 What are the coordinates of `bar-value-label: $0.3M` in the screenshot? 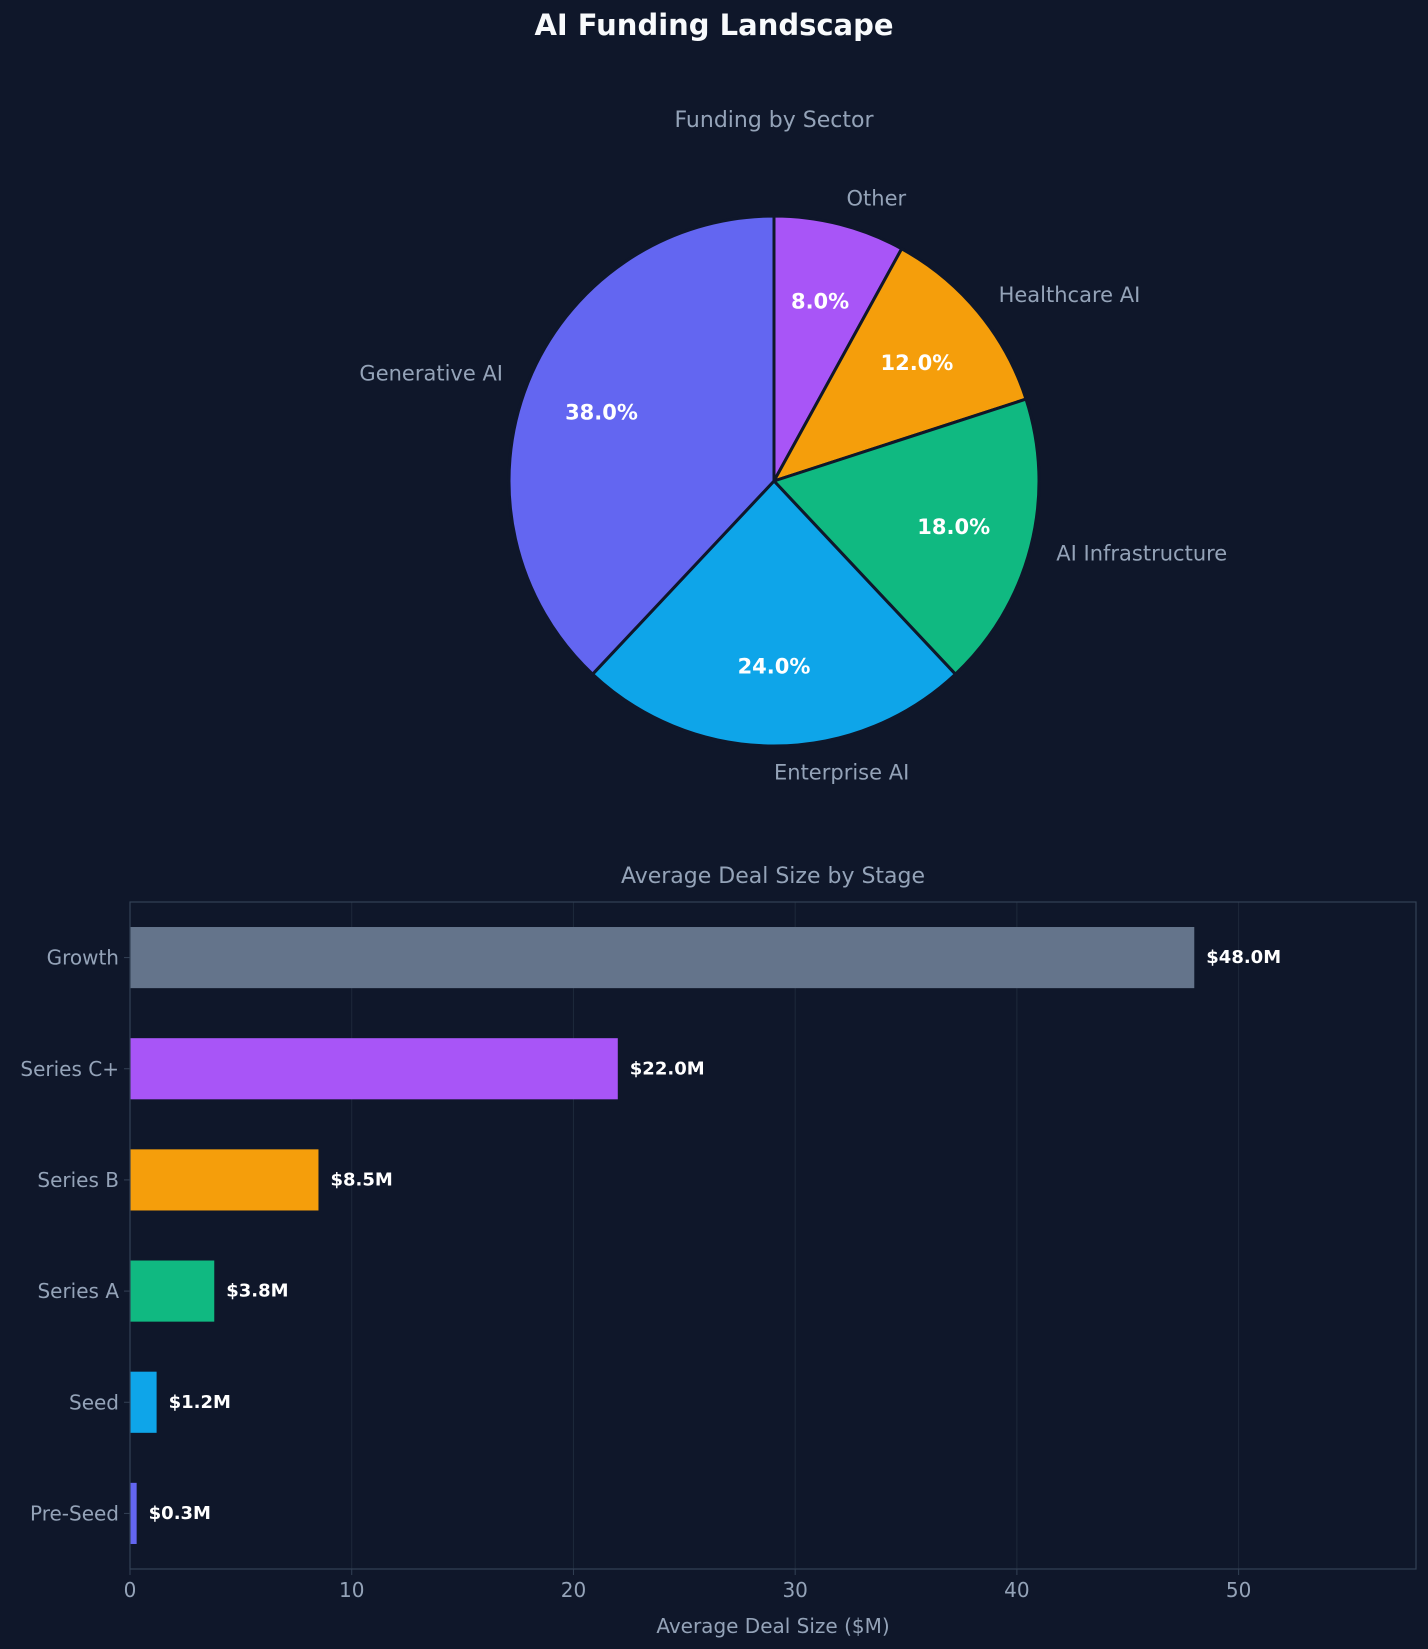 It's located at (180, 1513).